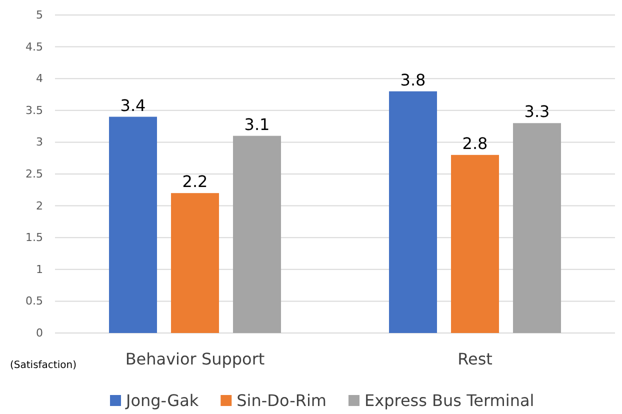 Image resolution: width=622 pixels, height=414 pixels. I want to click on y-tick-label: 1, so click(39, 269).